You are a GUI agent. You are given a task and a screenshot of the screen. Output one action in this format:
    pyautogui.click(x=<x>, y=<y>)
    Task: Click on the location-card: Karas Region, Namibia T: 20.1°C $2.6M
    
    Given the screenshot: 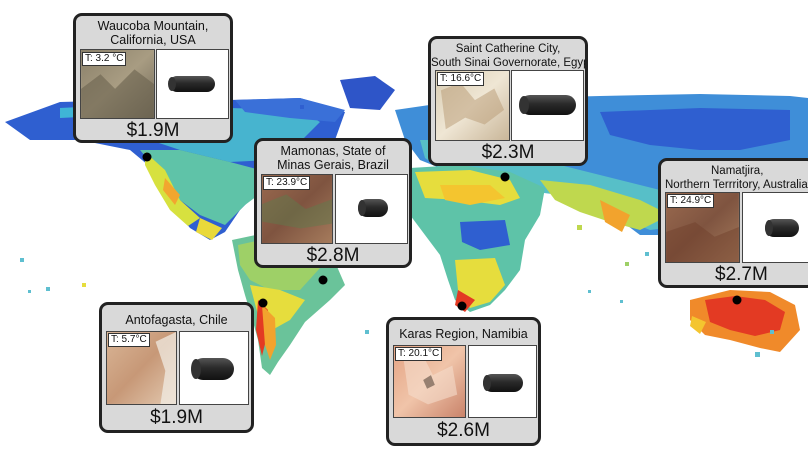 What is the action you would take?
    pyautogui.click(x=463, y=381)
    